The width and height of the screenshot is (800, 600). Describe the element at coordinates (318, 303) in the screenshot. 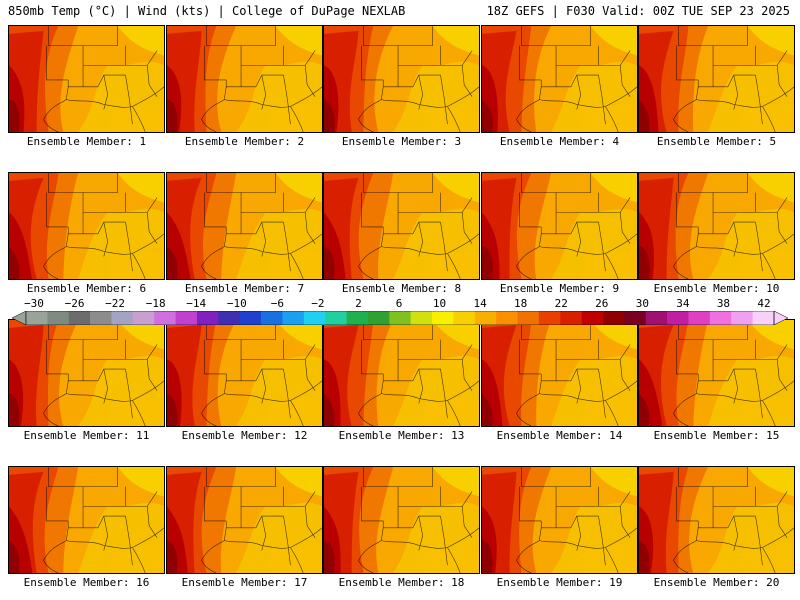

I see `colorbar-tick-label: −2` at that location.